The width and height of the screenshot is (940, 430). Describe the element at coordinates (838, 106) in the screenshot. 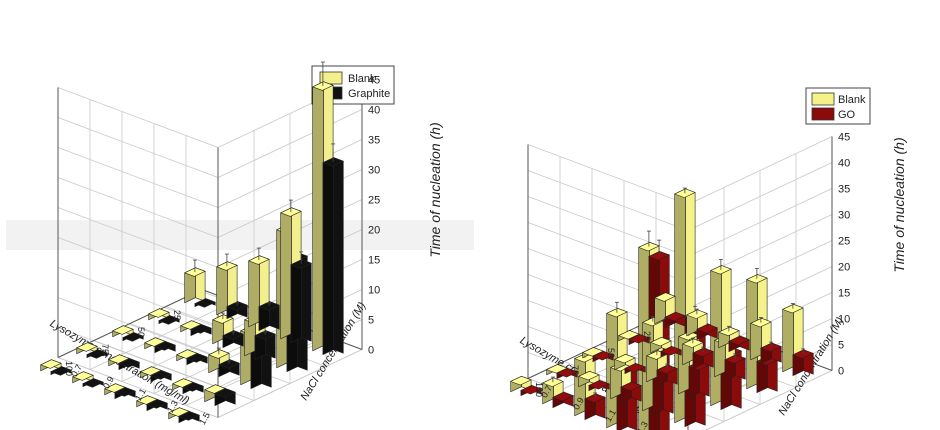

I see `chart-right-legend: Blank GO` at that location.